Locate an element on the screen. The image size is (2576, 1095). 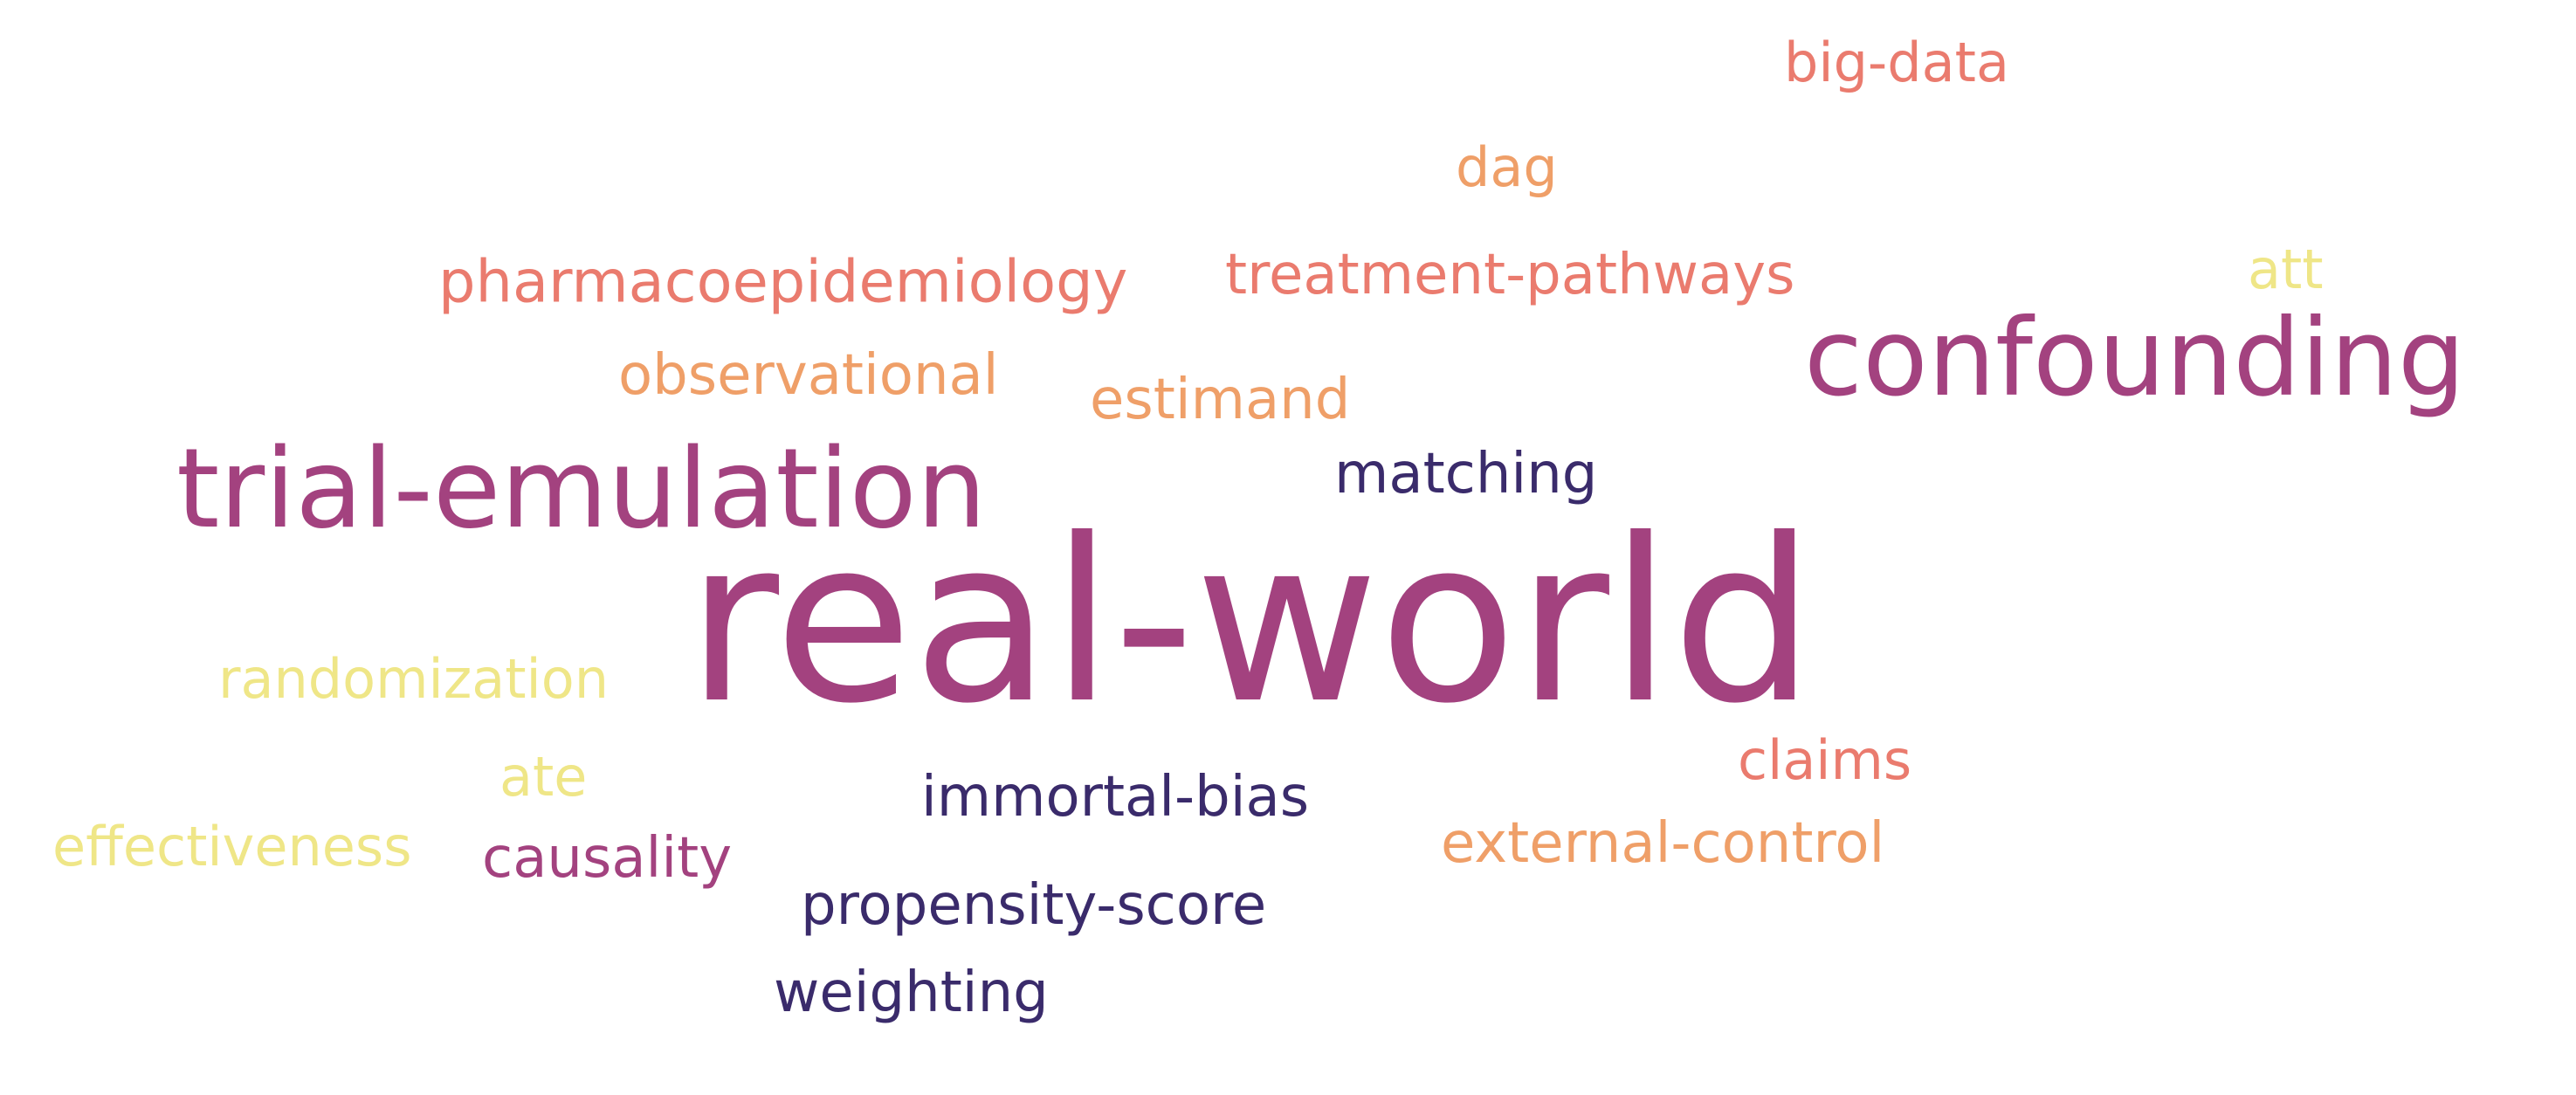
word-estimand: estimand is located at coordinates (1220, 400).